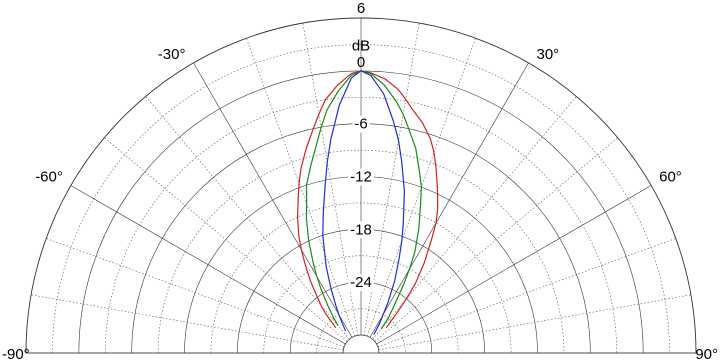 This screenshot has height=363, width=720. What do you see at coordinates (670, 177) in the screenshot?
I see `angle-tick-label: 60°` at bounding box center [670, 177].